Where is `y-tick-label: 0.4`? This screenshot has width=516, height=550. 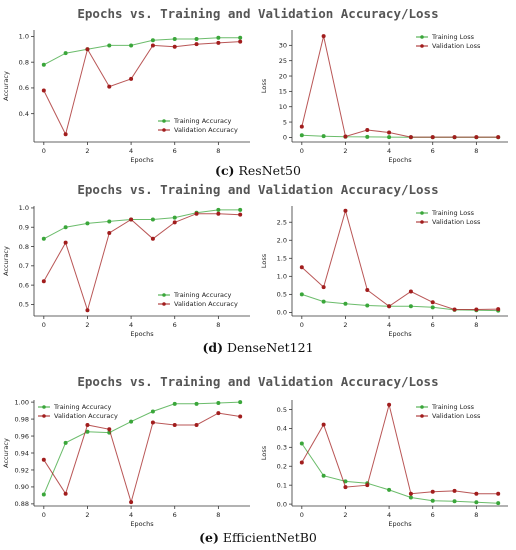 y-tick-label: 0.4 is located at coordinates (24, 114).